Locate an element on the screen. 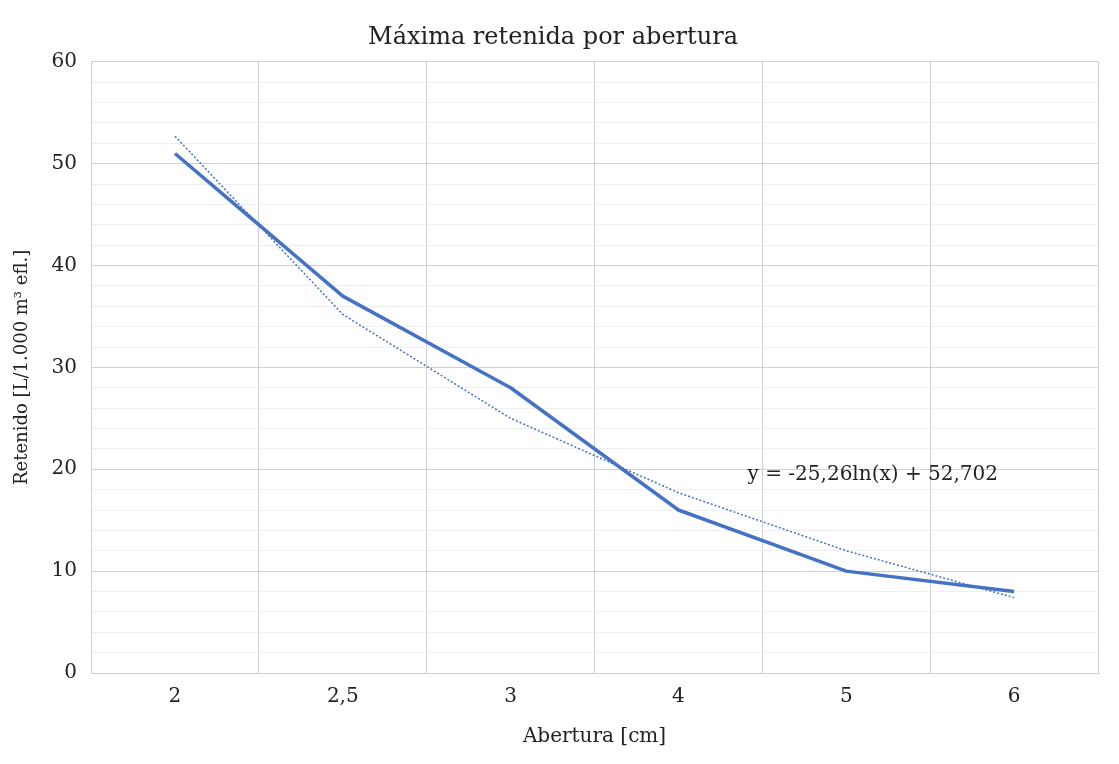 Image resolution: width=1119 pixels, height=764 pixels. y-tick-label: 40 is located at coordinates (64, 263).